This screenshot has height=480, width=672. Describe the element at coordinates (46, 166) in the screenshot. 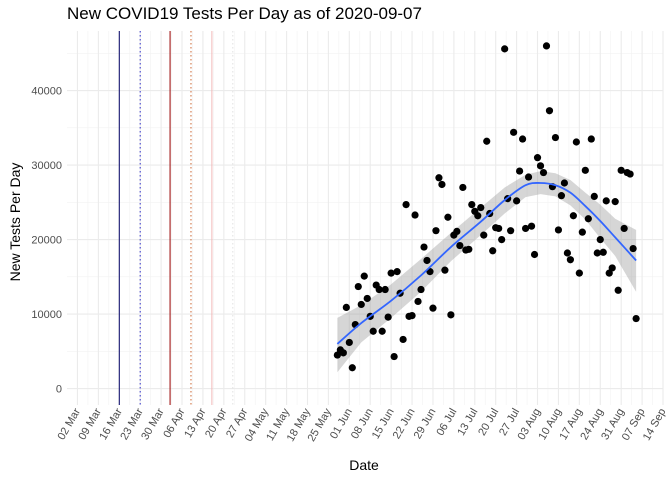

I see `y-tick-label: 30000` at that location.